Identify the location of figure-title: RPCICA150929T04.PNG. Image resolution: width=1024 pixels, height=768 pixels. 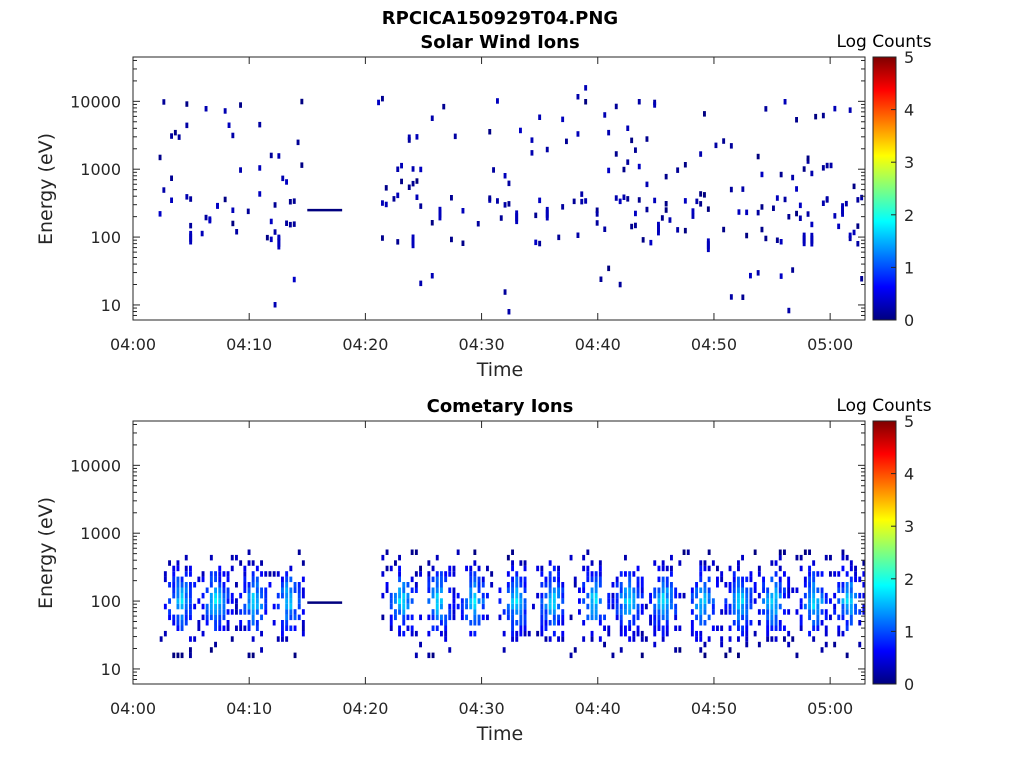
(500, 18).